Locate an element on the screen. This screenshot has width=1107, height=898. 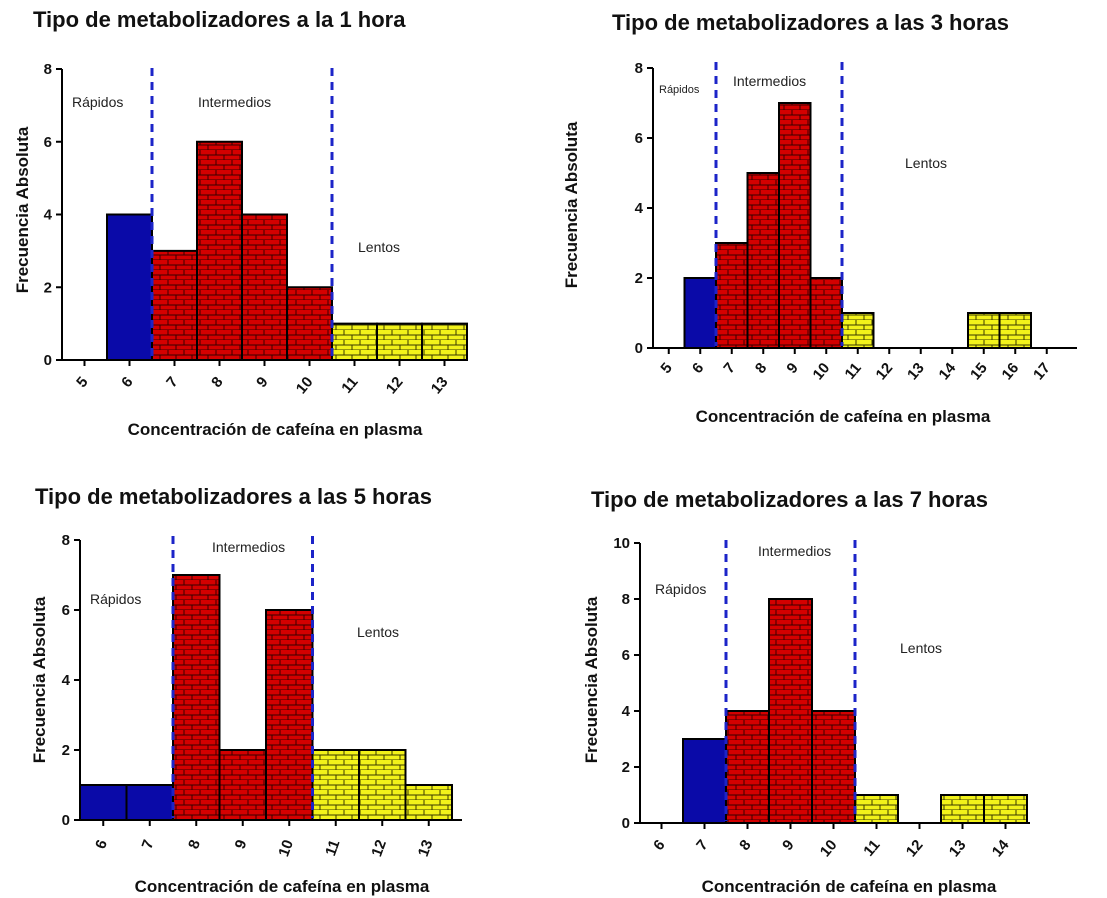
chart-title: Tipo de metabolizadores a las 7 horas is located at coordinates (789, 499).